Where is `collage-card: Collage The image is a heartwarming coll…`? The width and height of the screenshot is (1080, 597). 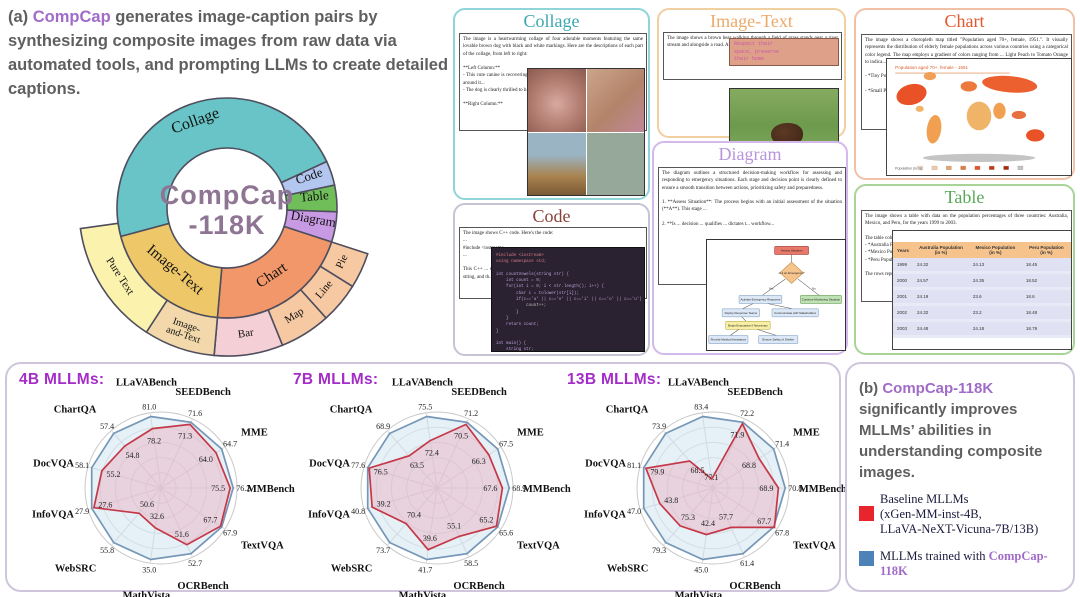
collage-card: Collage The image is a heartwarming coll… is located at coordinates (551, 104).